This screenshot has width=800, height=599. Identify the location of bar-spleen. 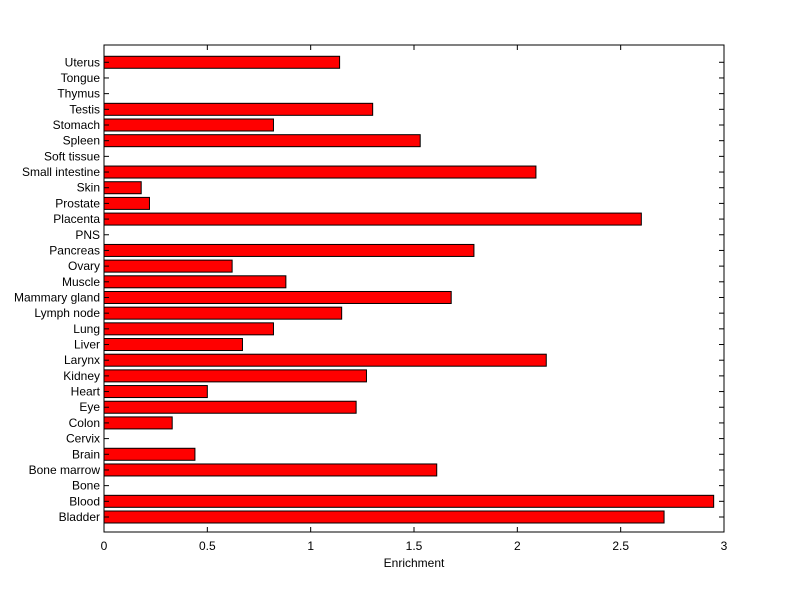
(262, 141).